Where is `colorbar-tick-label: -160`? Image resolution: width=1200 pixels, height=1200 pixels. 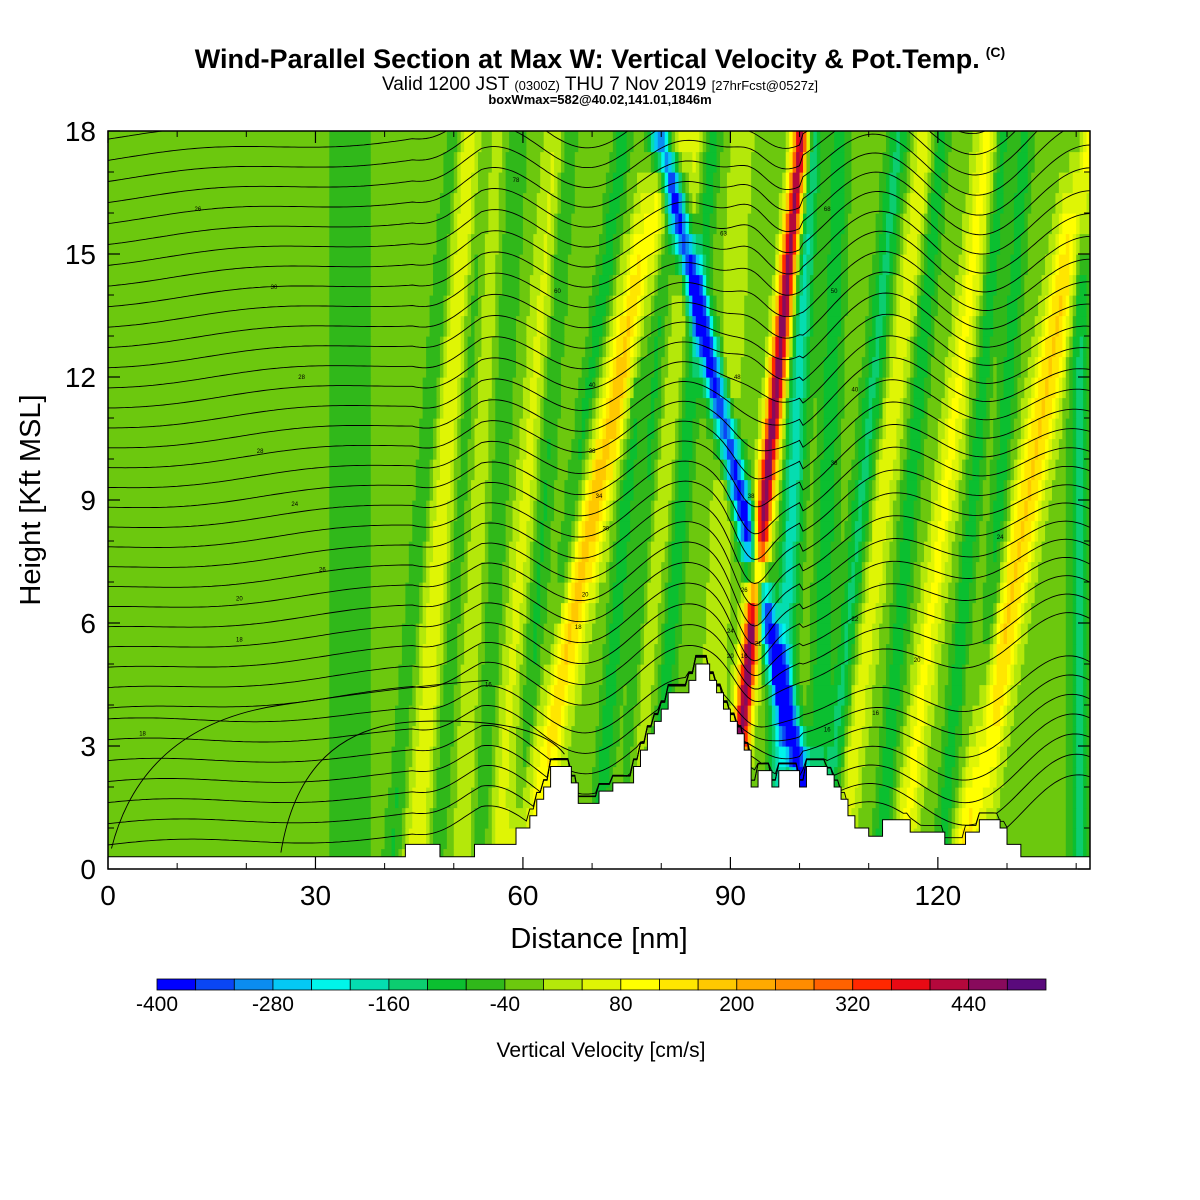
colorbar-tick-label: -160 is located at coordinates (389, 1004).